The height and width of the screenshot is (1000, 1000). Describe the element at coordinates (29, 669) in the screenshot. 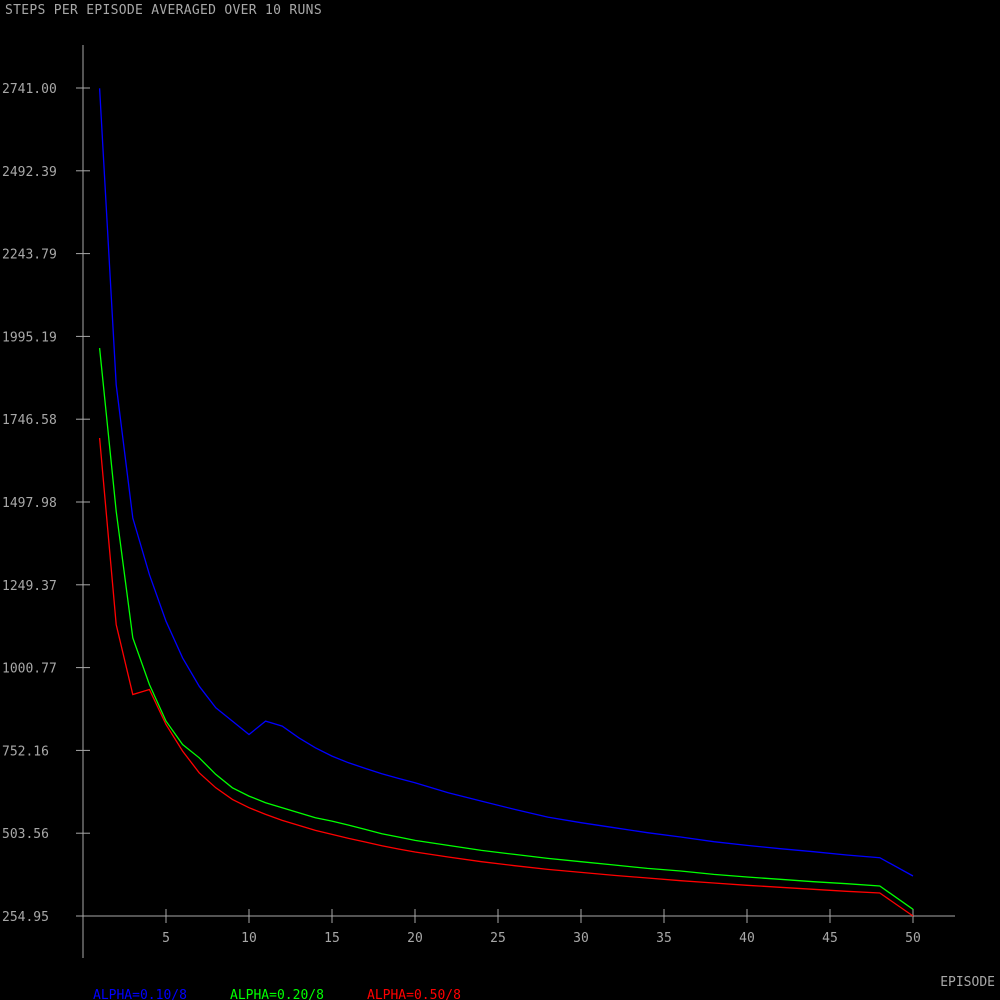

I see `y-tick-label: 1000.77` at that location.